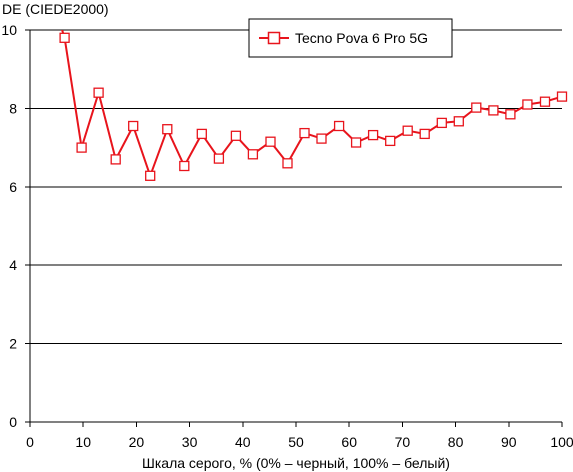 The image size is (573, 472). What do you see at coordinates (243, 442) in the screenshot?
I see `x-tick-label-40: 40` at bounding box center [243, 442].